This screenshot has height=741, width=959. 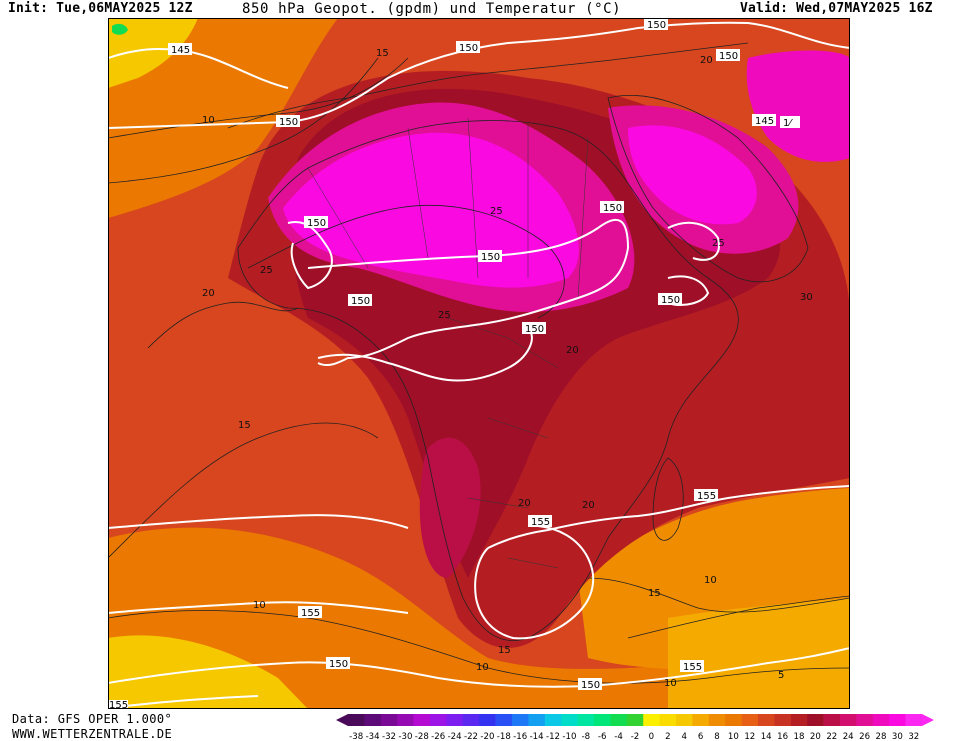 What do you see at coordinates (488, 85) in the screenshot?
I see `coastline-europe` at bounding box center [488, 85].